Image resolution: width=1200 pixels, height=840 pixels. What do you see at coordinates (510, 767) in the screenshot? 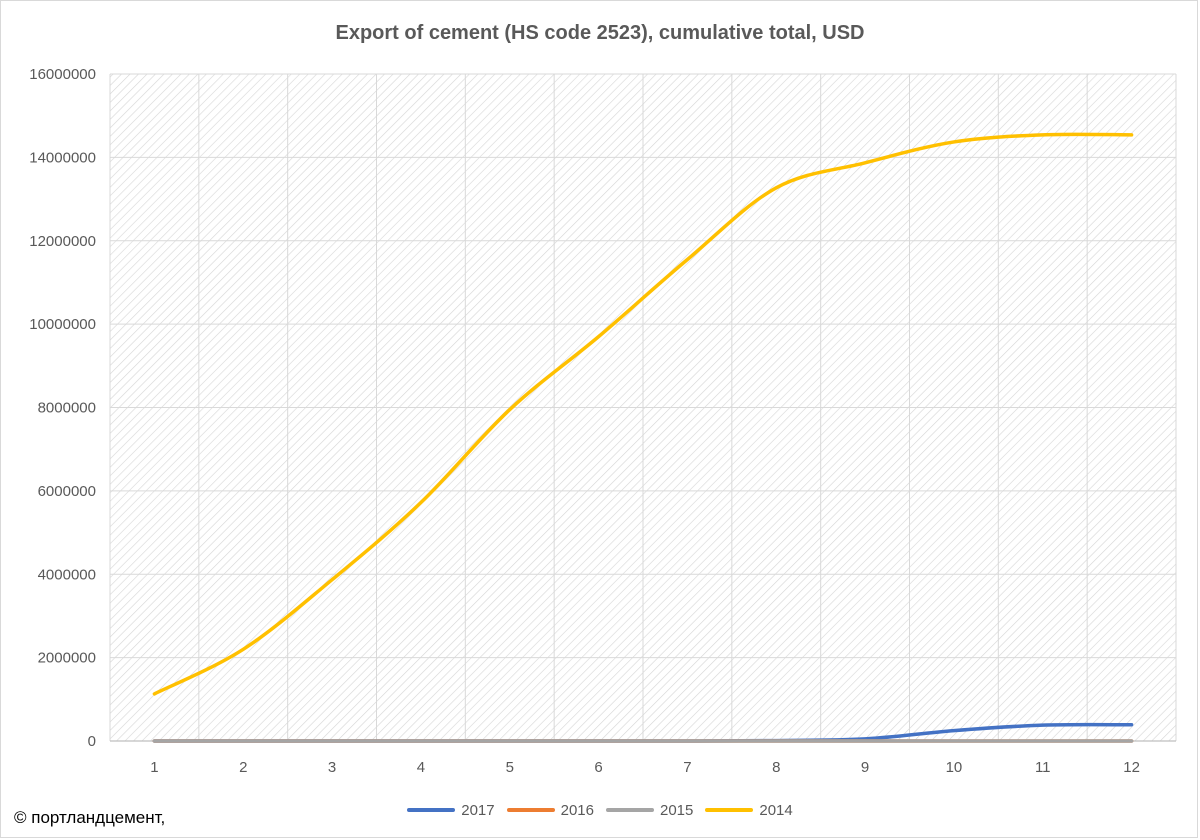
I see `x-tick-label: 5` at bounding box center [510, 767].